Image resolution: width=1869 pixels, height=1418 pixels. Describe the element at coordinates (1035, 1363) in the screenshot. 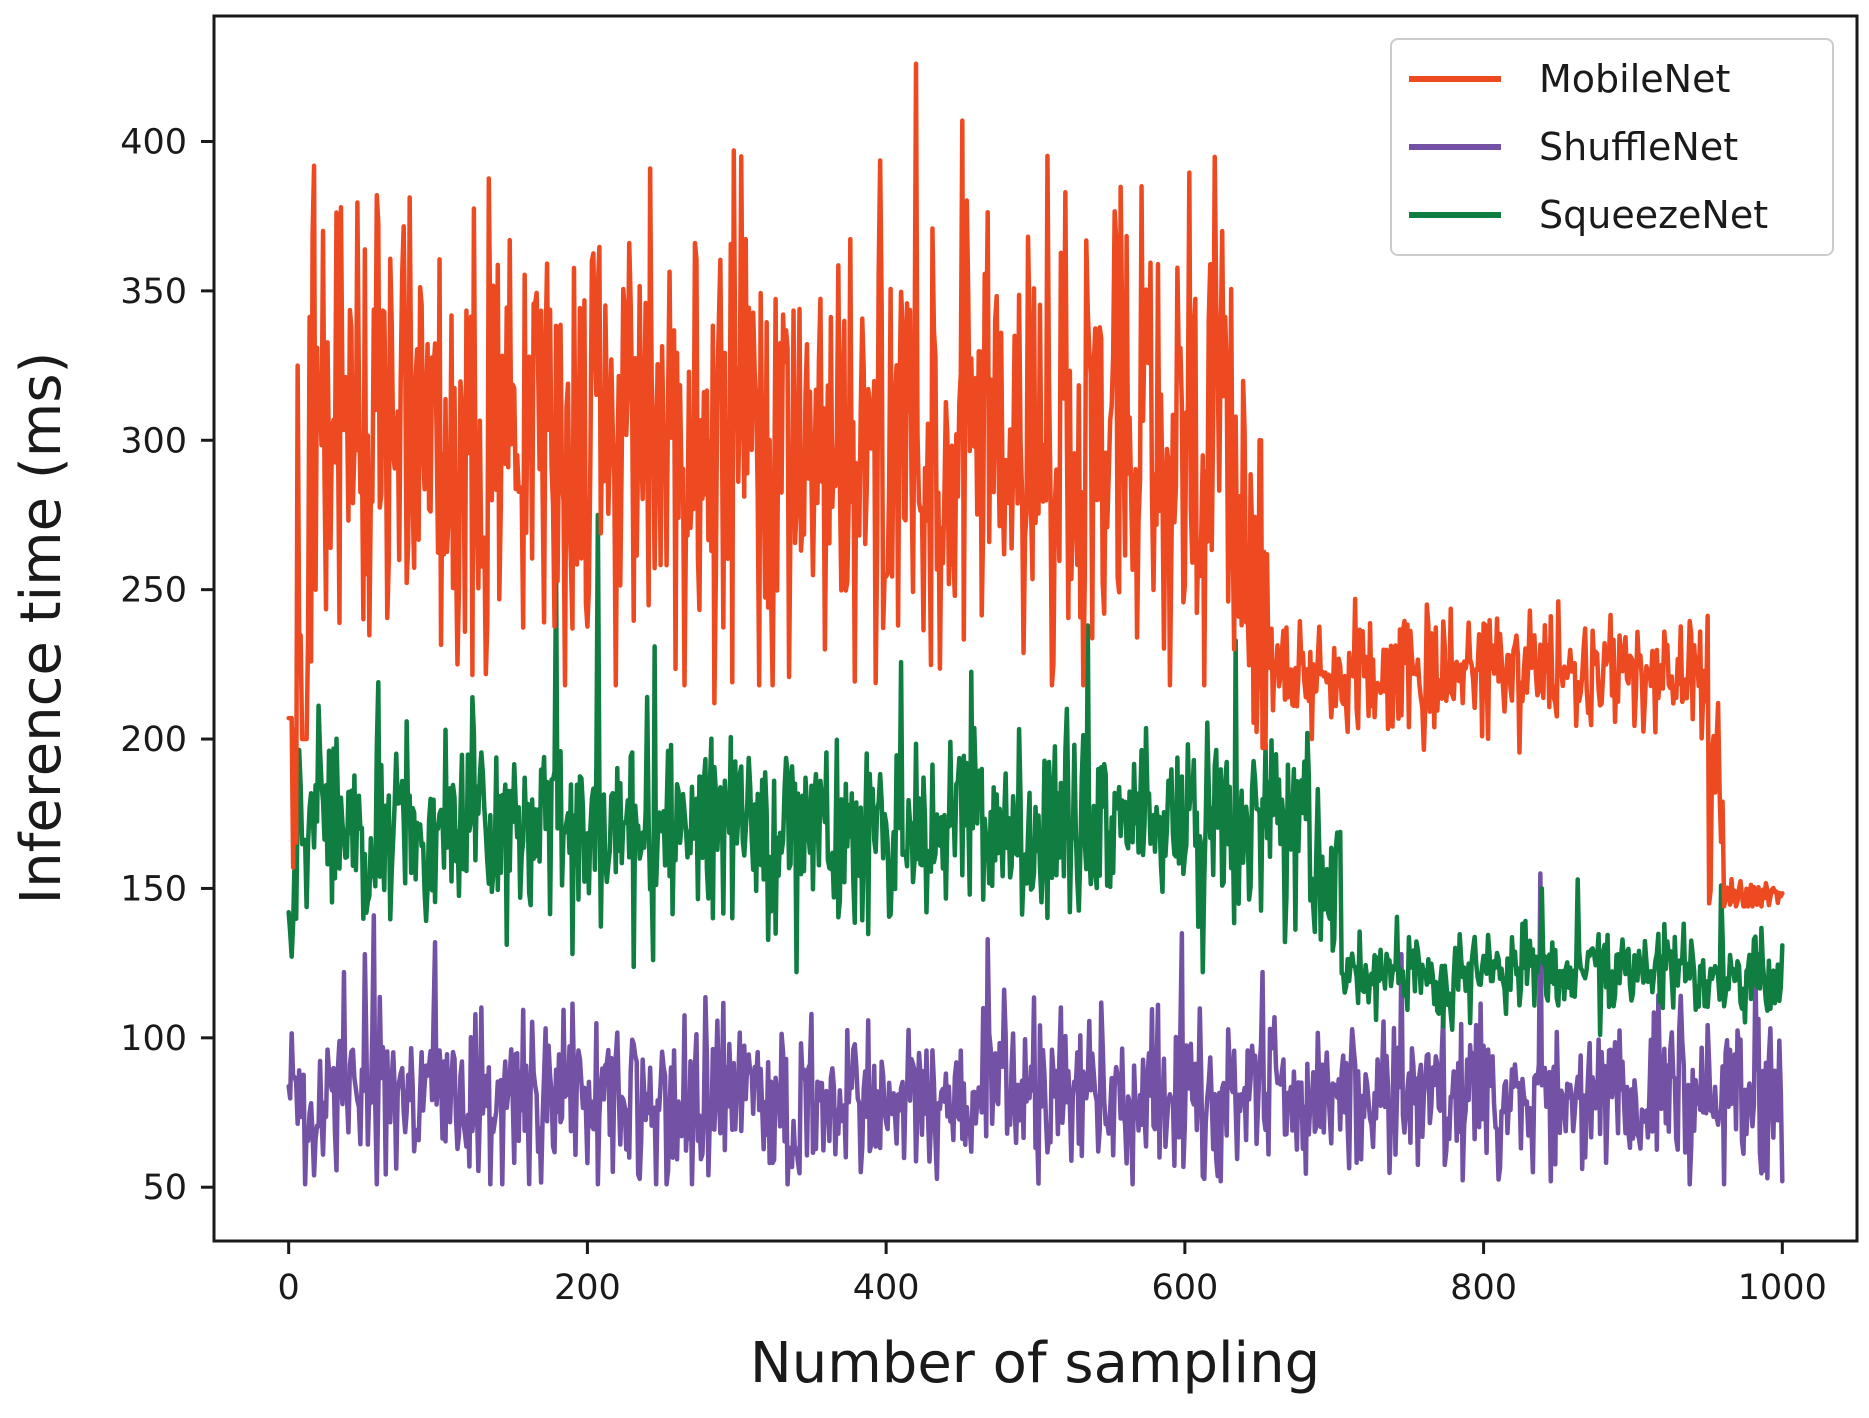

I see `x-axis-label: Number of sampling` at that location.